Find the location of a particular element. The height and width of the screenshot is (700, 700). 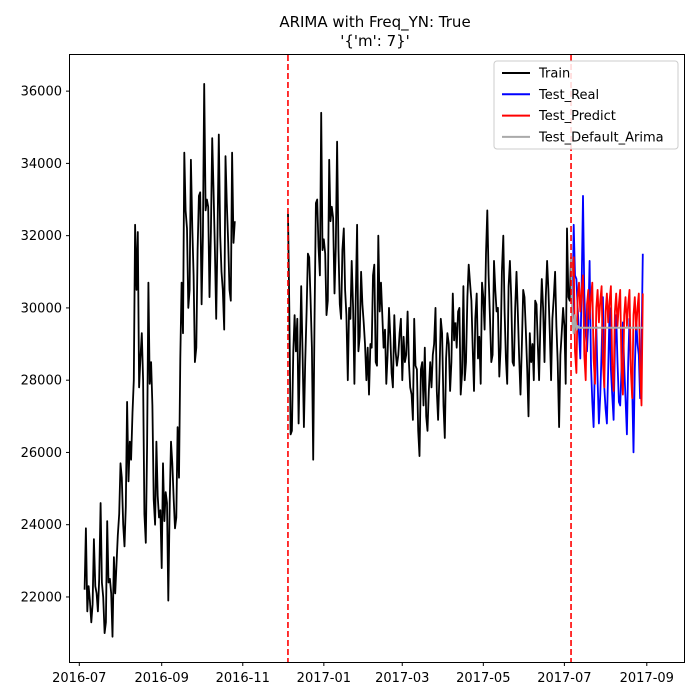

x-tick-label: 2017-05 is located at coordinates (483, 678).